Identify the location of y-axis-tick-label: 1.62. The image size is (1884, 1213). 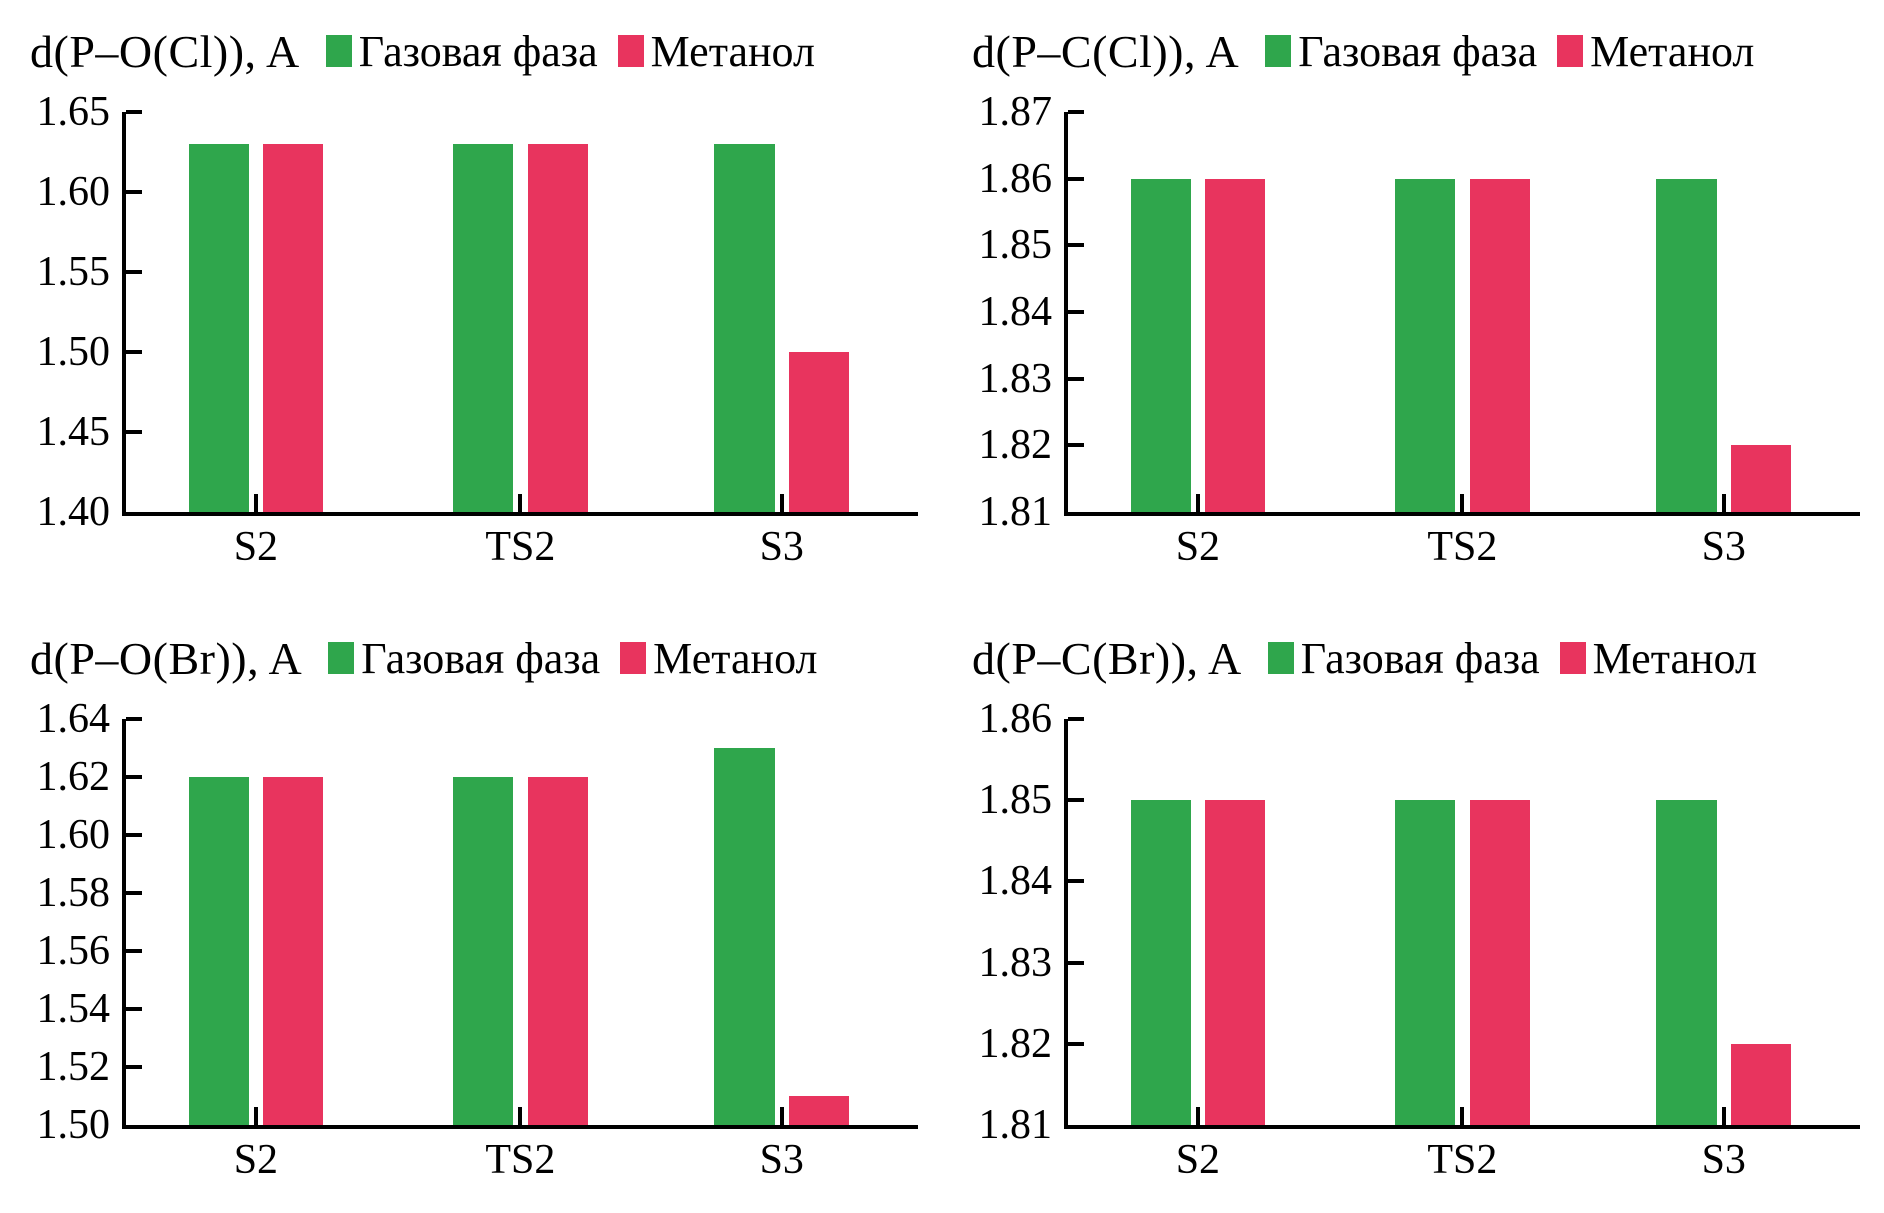
(73, 776).